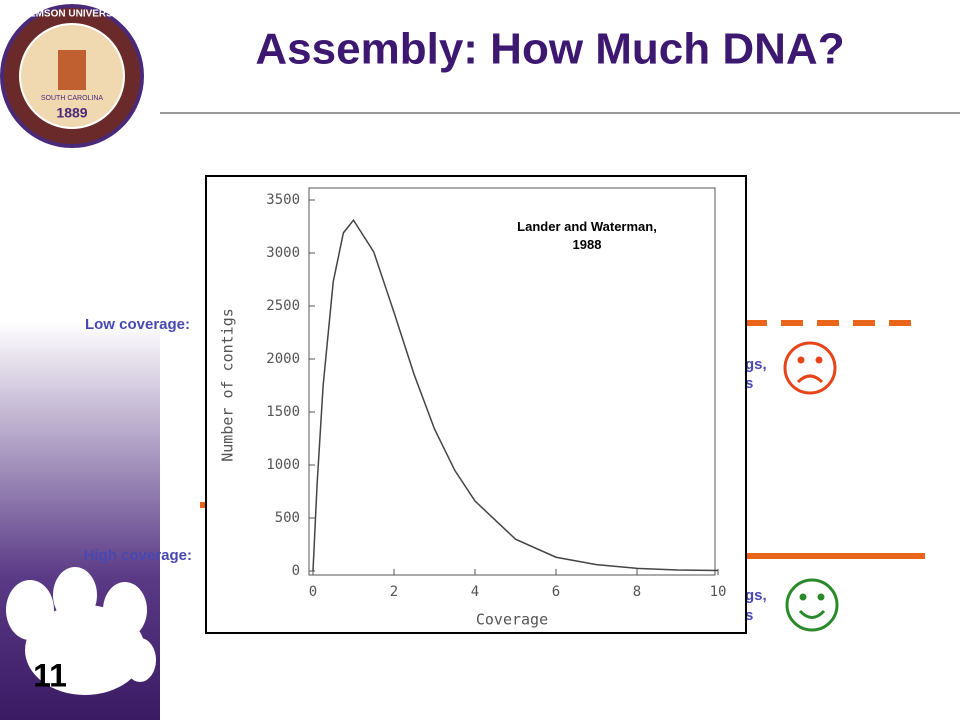  I want to click on read-fragment, so click(204, 505).